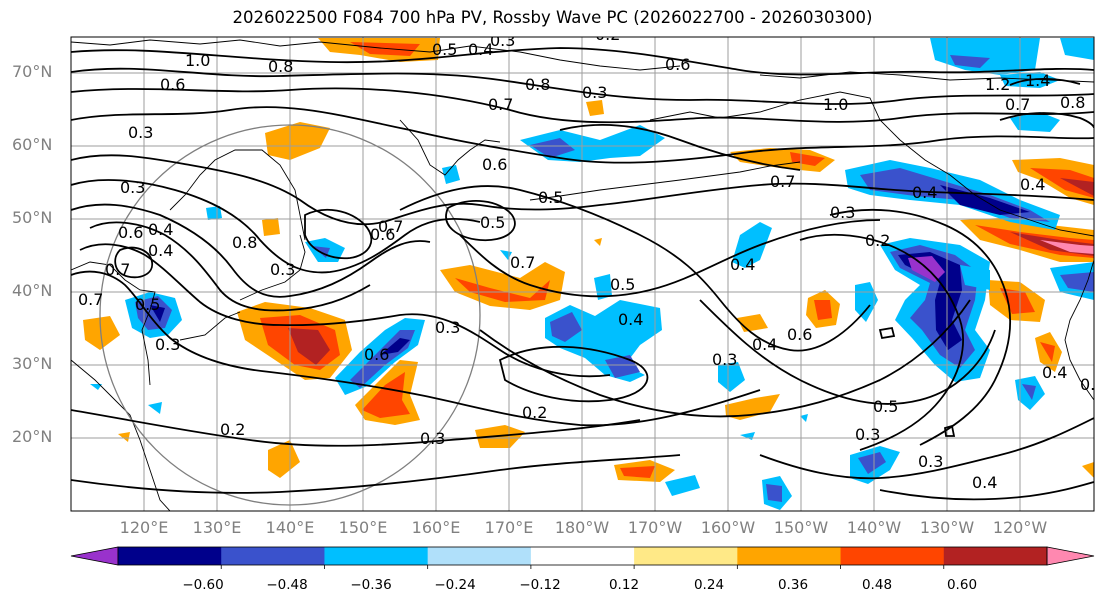 This screenshot has height=604, width=1105. Describe the element at coordinates (32, 436) in the screenshot. I see `lat-label: 20°N` at that location.